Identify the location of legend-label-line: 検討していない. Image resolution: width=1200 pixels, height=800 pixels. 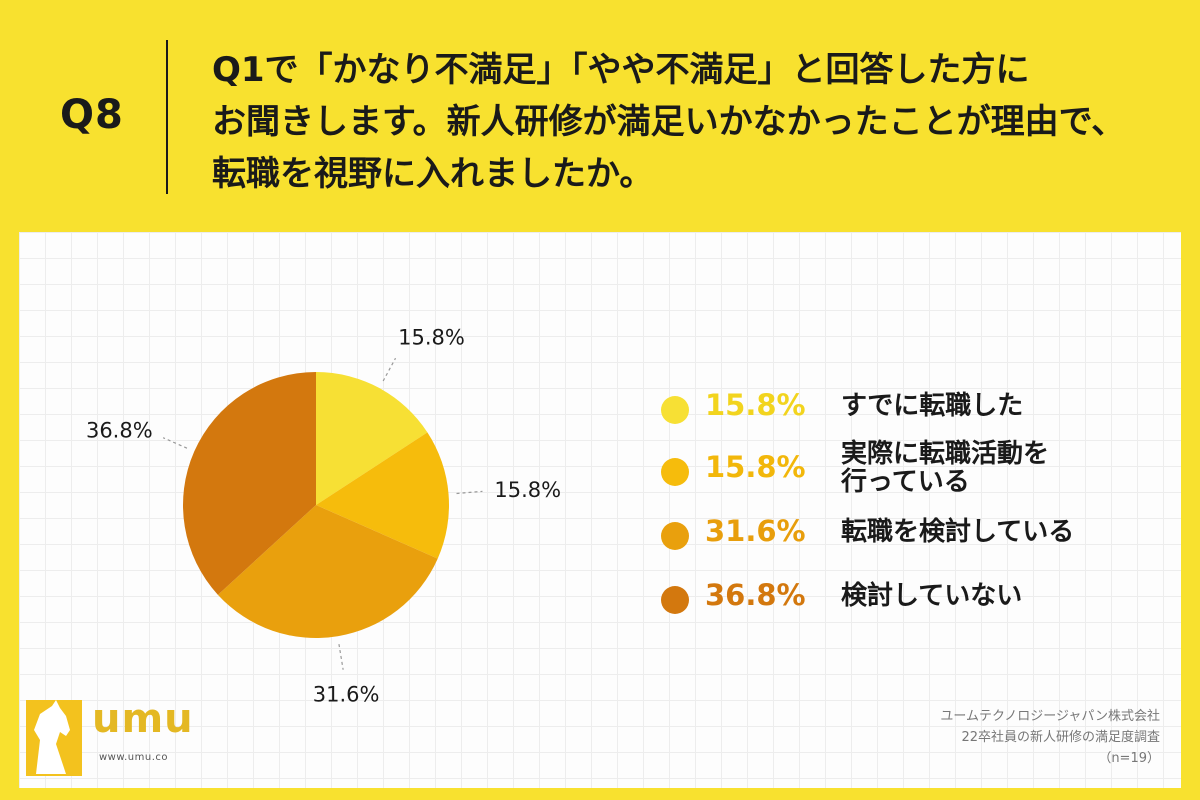
(932, 596).